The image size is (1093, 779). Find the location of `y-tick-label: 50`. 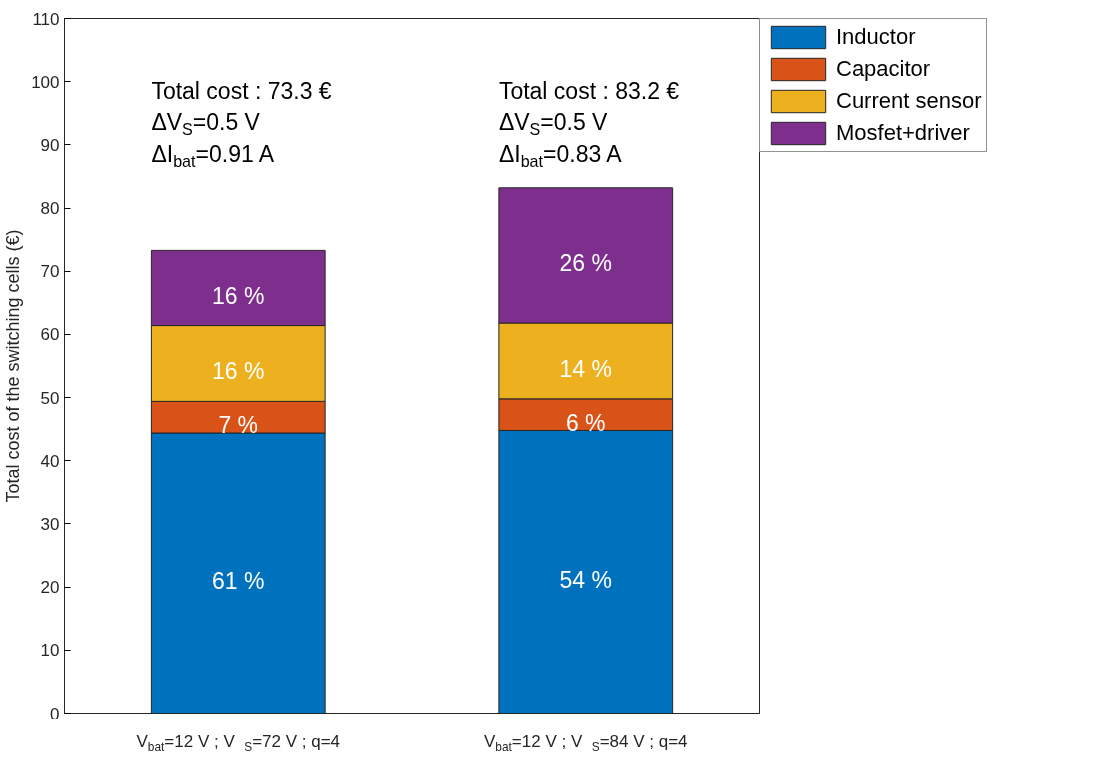

y-tick-label: 50 is located at coordinates (50, 398).